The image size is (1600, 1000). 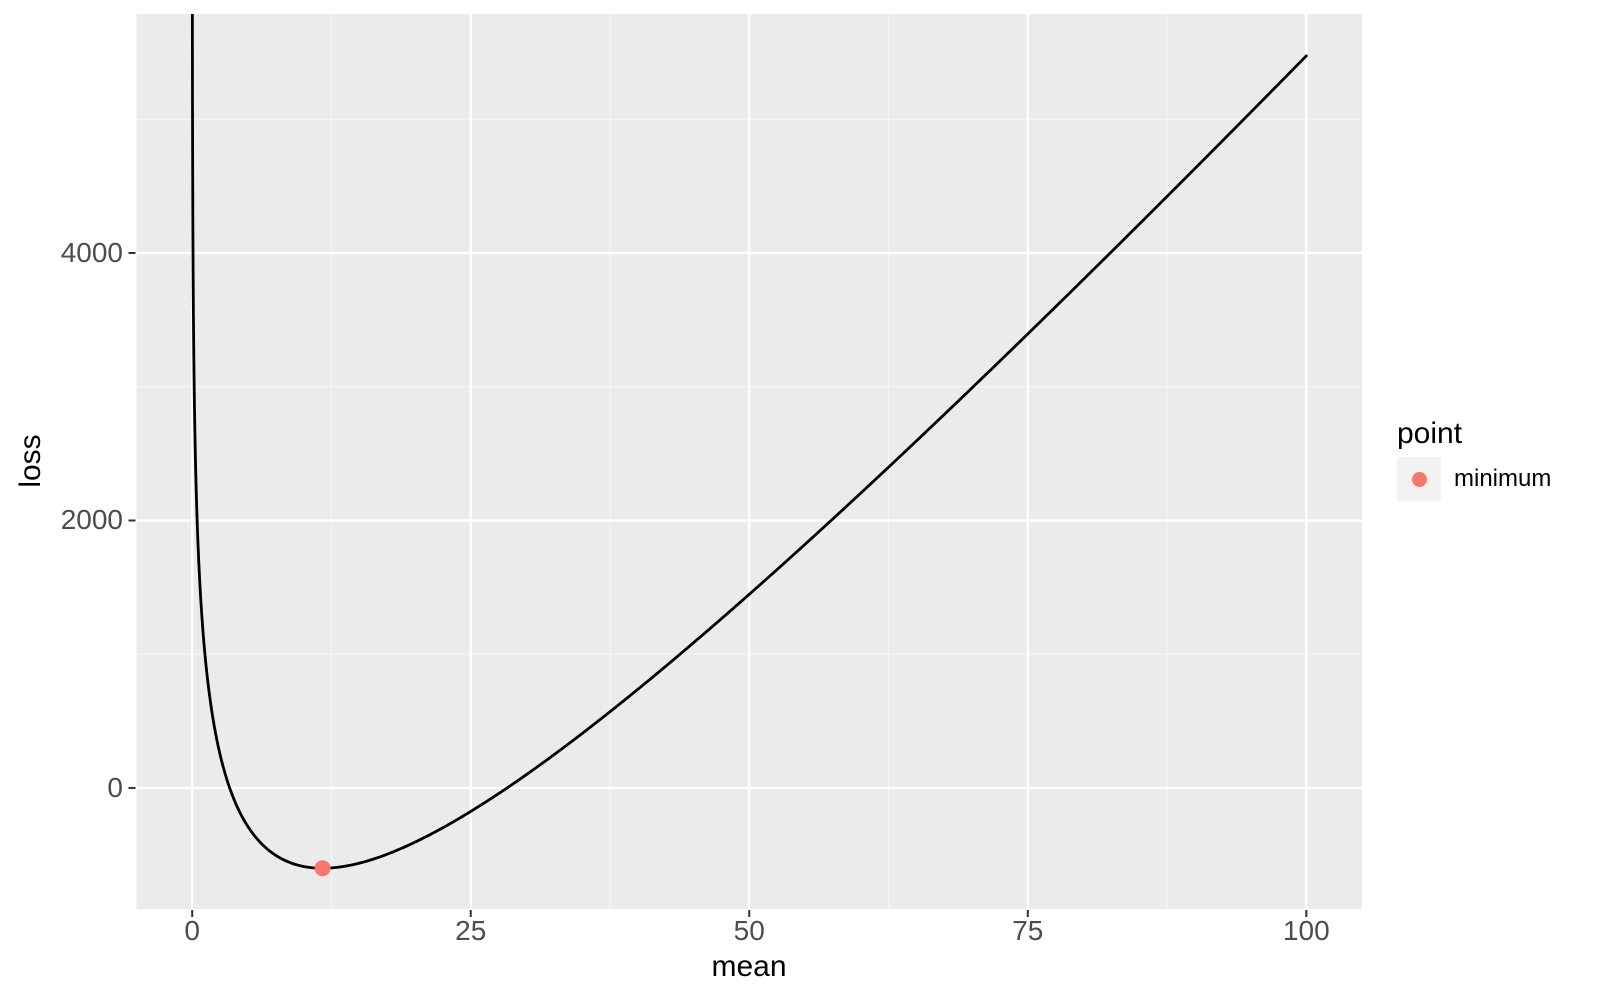 What do you see at coordinates (30, 461) in the screenshot?
I see `y-axis-title: loss` at bounding box center [30, 461].